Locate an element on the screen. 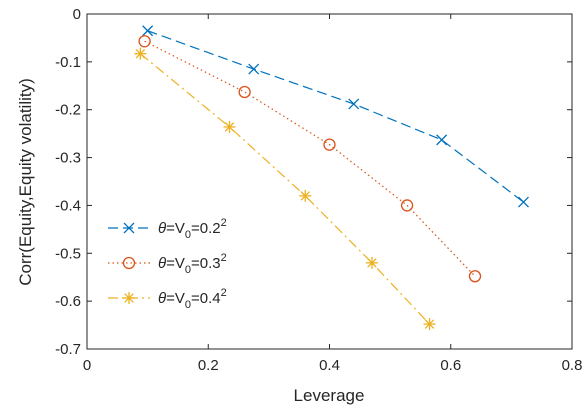 This screenshot has width=583, height=411. legend-entry-2: θ=V0=0.32 is located at coordinates (167, 264).